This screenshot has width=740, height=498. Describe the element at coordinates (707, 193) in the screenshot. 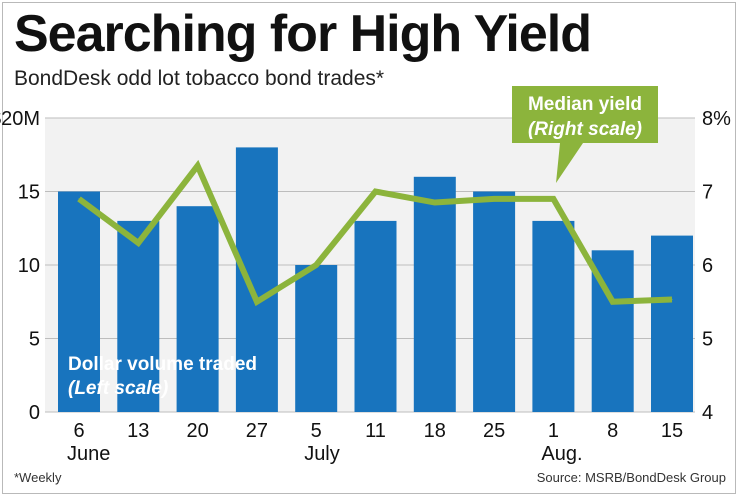

I see `right-axis-tick-label-1: 7` at that location.